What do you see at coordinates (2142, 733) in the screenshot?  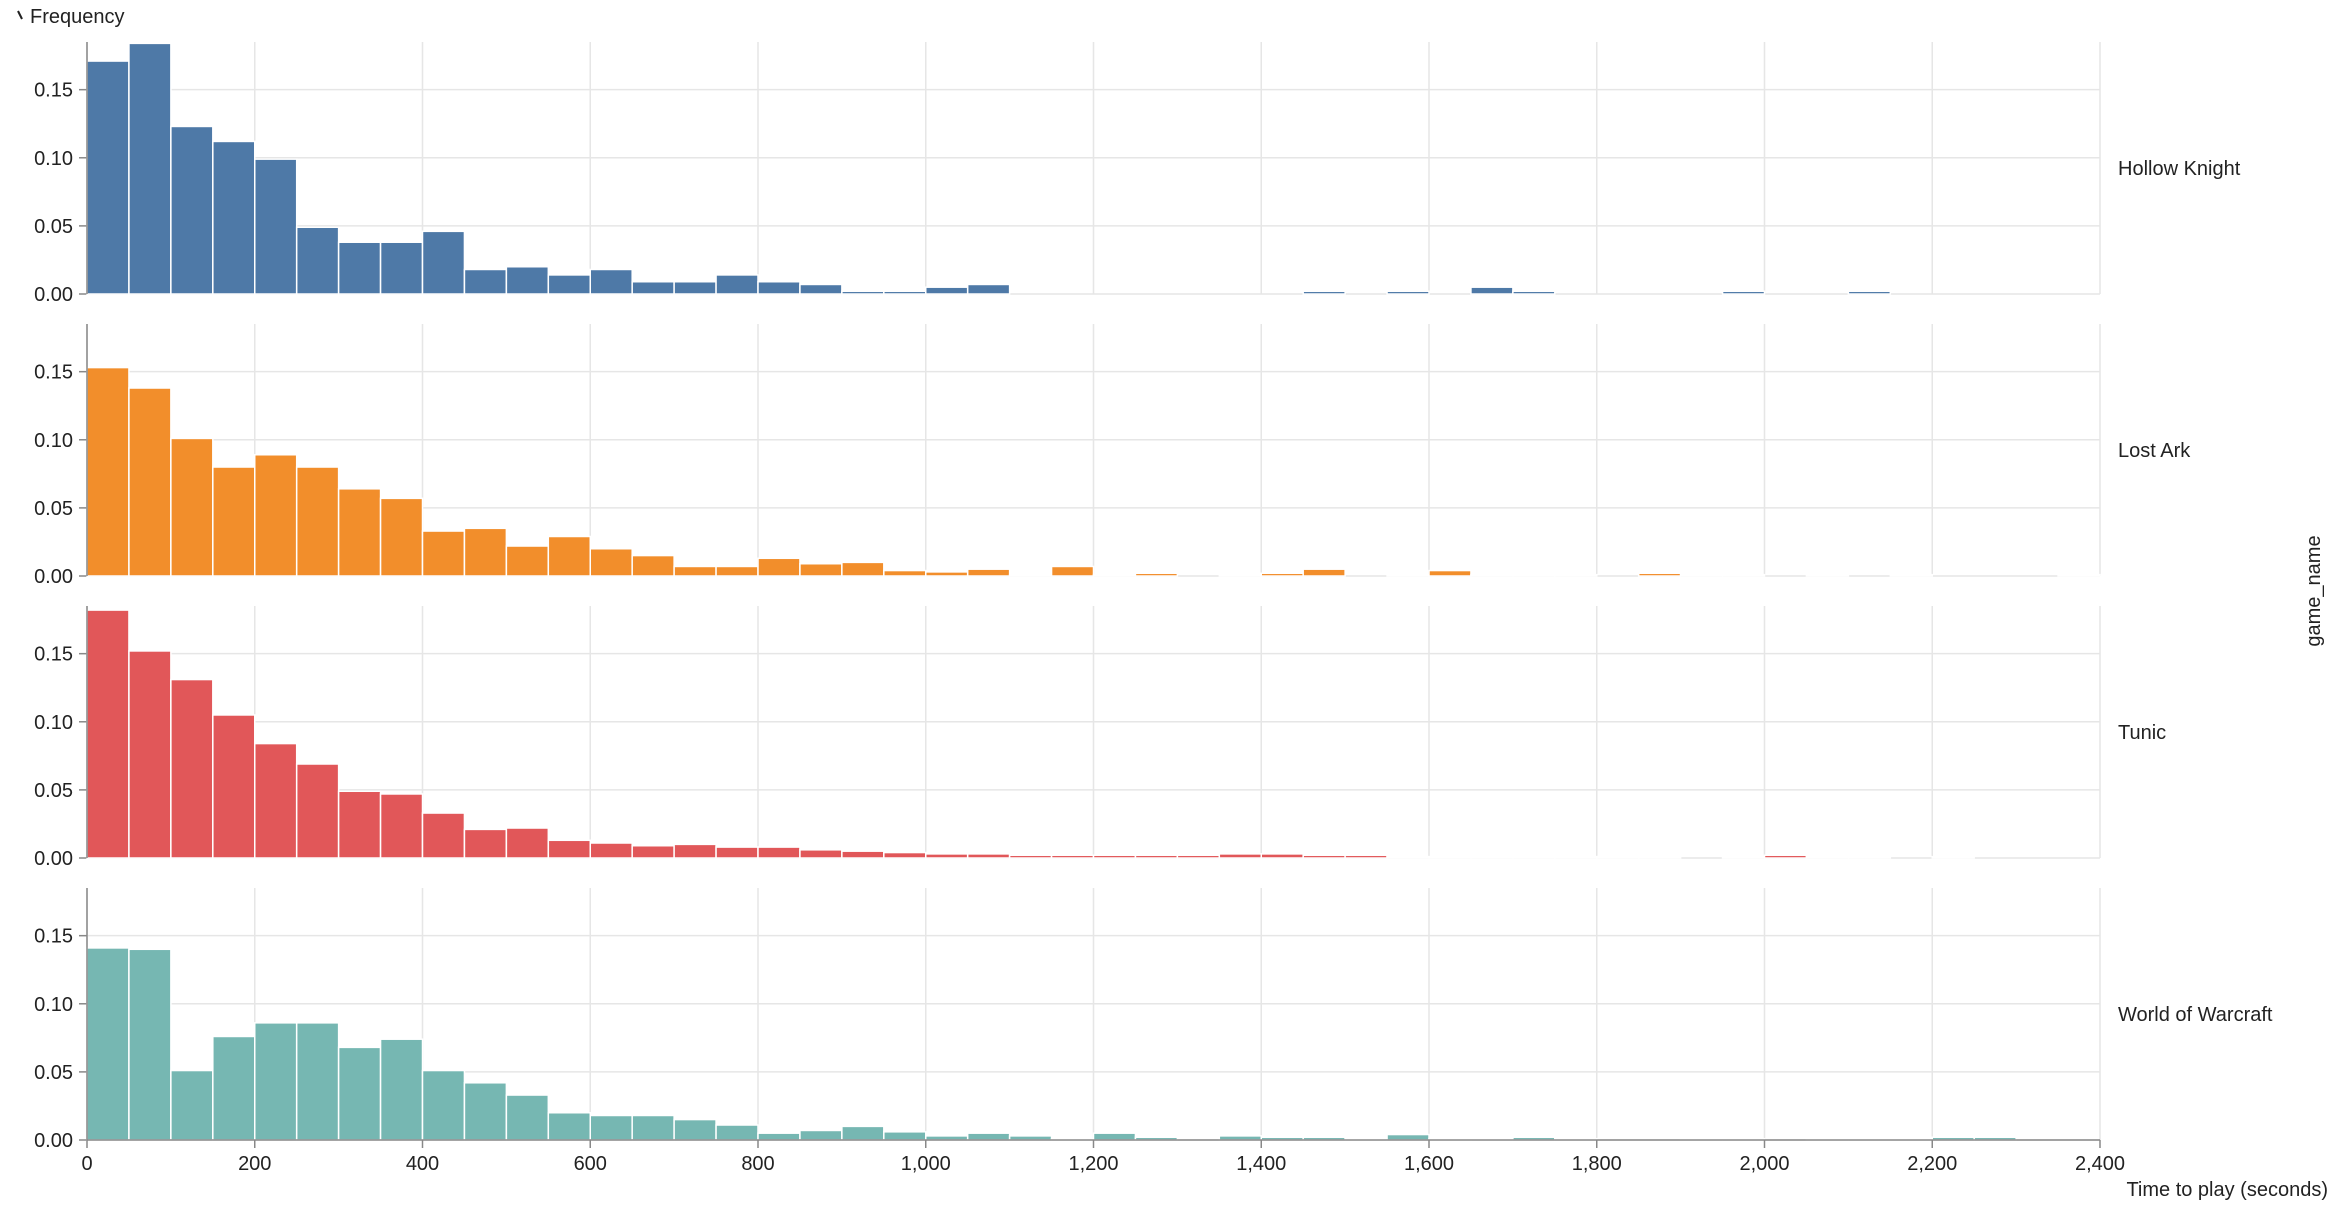 I see `facet-label: Tunic` at bounding box center [2142, 733].